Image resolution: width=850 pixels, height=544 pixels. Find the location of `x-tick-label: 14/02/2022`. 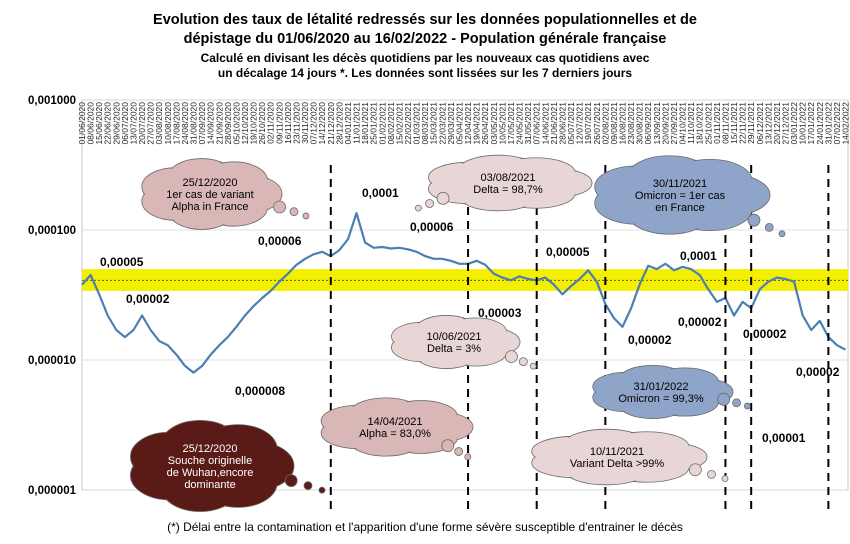

x-tick-label: 14/02/2022 is located at coordinates (845, 123).